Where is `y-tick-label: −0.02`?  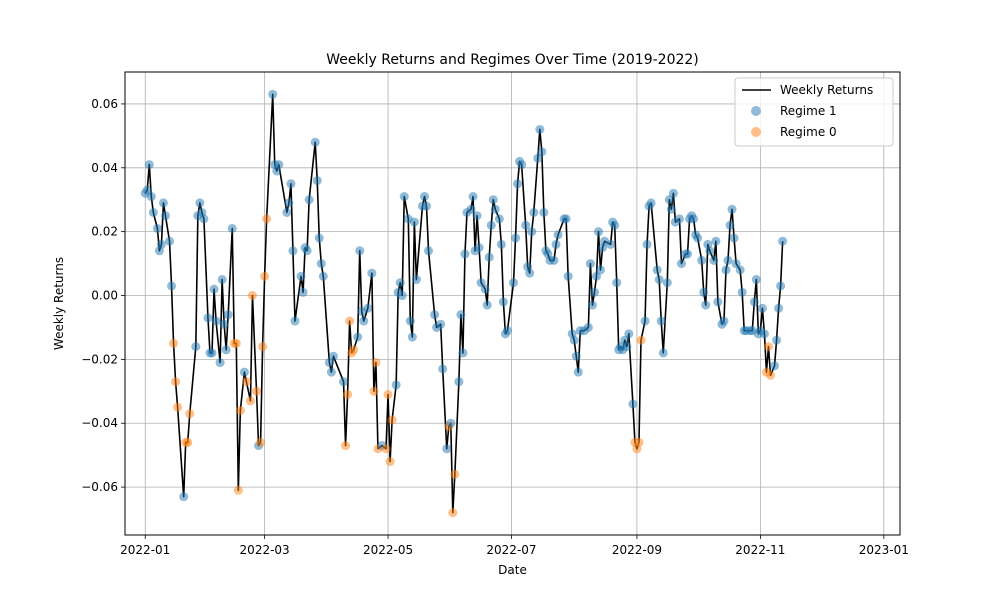
y-tick-label: −0.02 is located at coordinates (99, 359).